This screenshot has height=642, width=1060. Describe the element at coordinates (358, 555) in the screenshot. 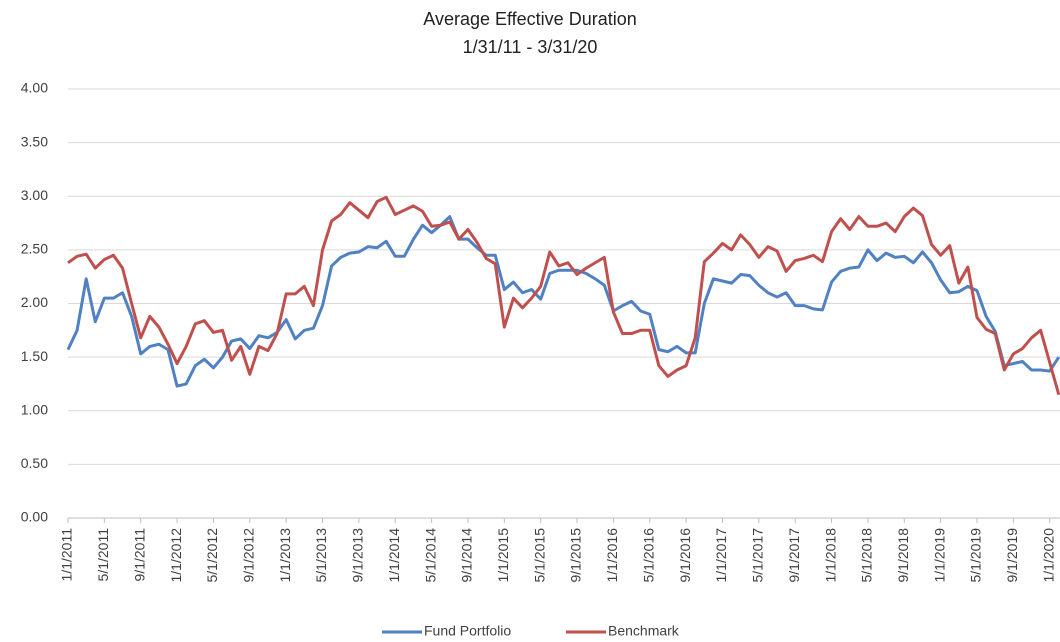

I see `x-tick-label: 9/1/2013` at that location.